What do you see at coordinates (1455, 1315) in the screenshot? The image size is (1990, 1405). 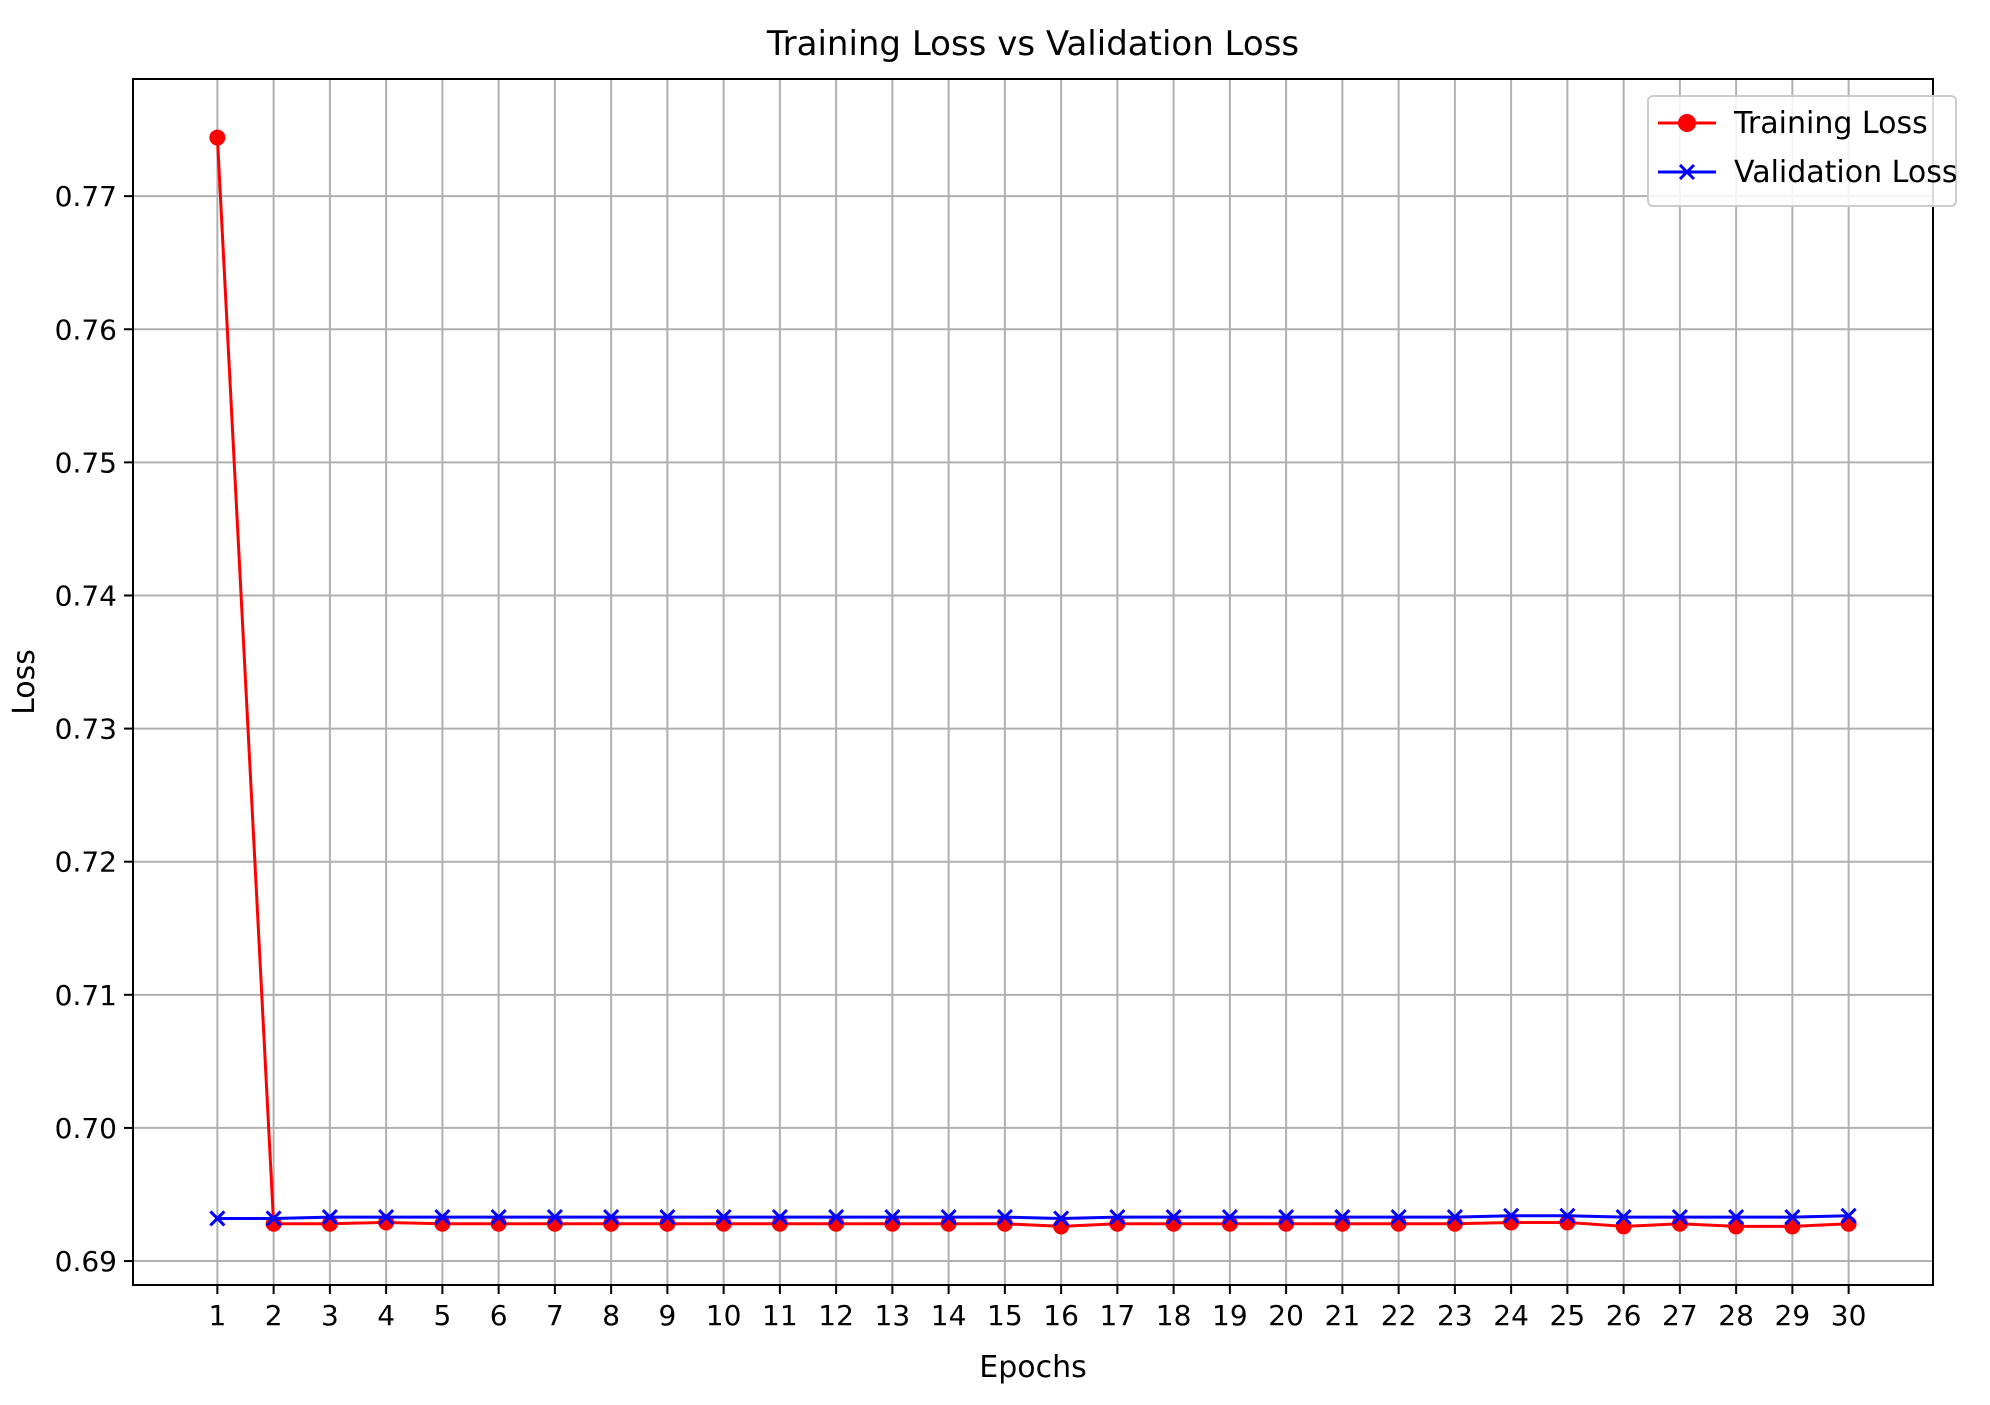 I see `x-tick-label: 23` at bounding box center [1455, 1315].